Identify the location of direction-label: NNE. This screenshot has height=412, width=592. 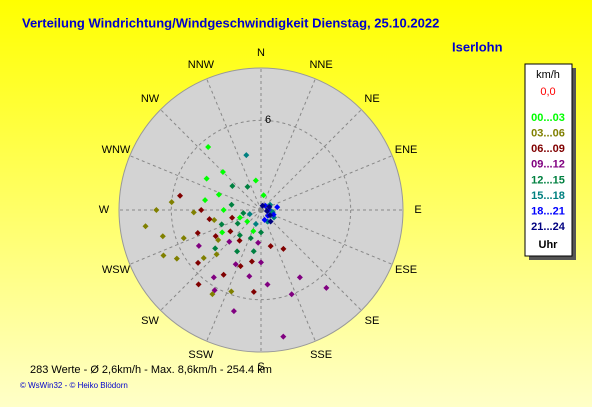
(320, 65).